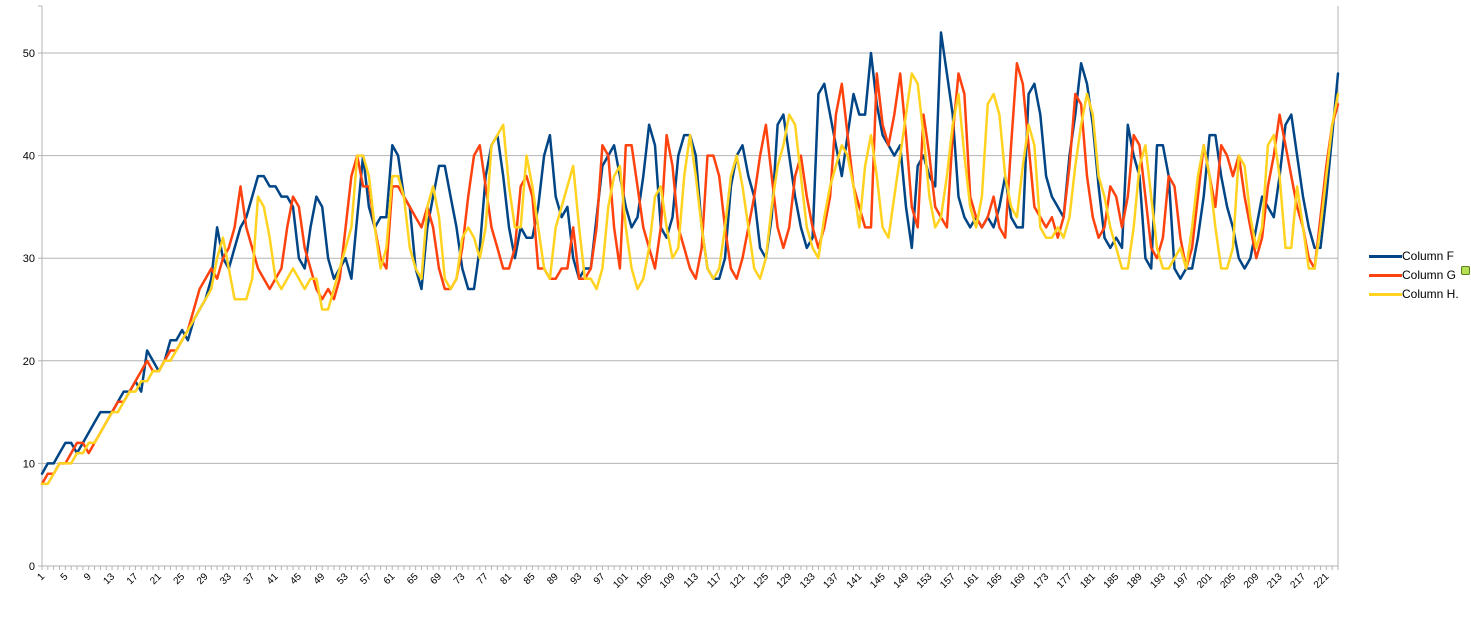 The height and width of the screenshot is (617, 1471). I want to click on x-tick-label: 9, so click(88, 577).